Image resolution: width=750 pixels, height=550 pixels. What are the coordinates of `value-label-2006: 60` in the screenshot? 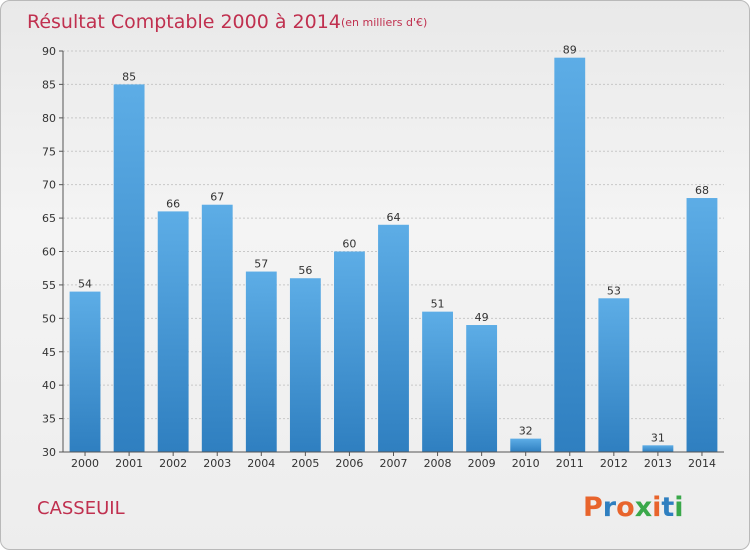 It's located at (349, 244).